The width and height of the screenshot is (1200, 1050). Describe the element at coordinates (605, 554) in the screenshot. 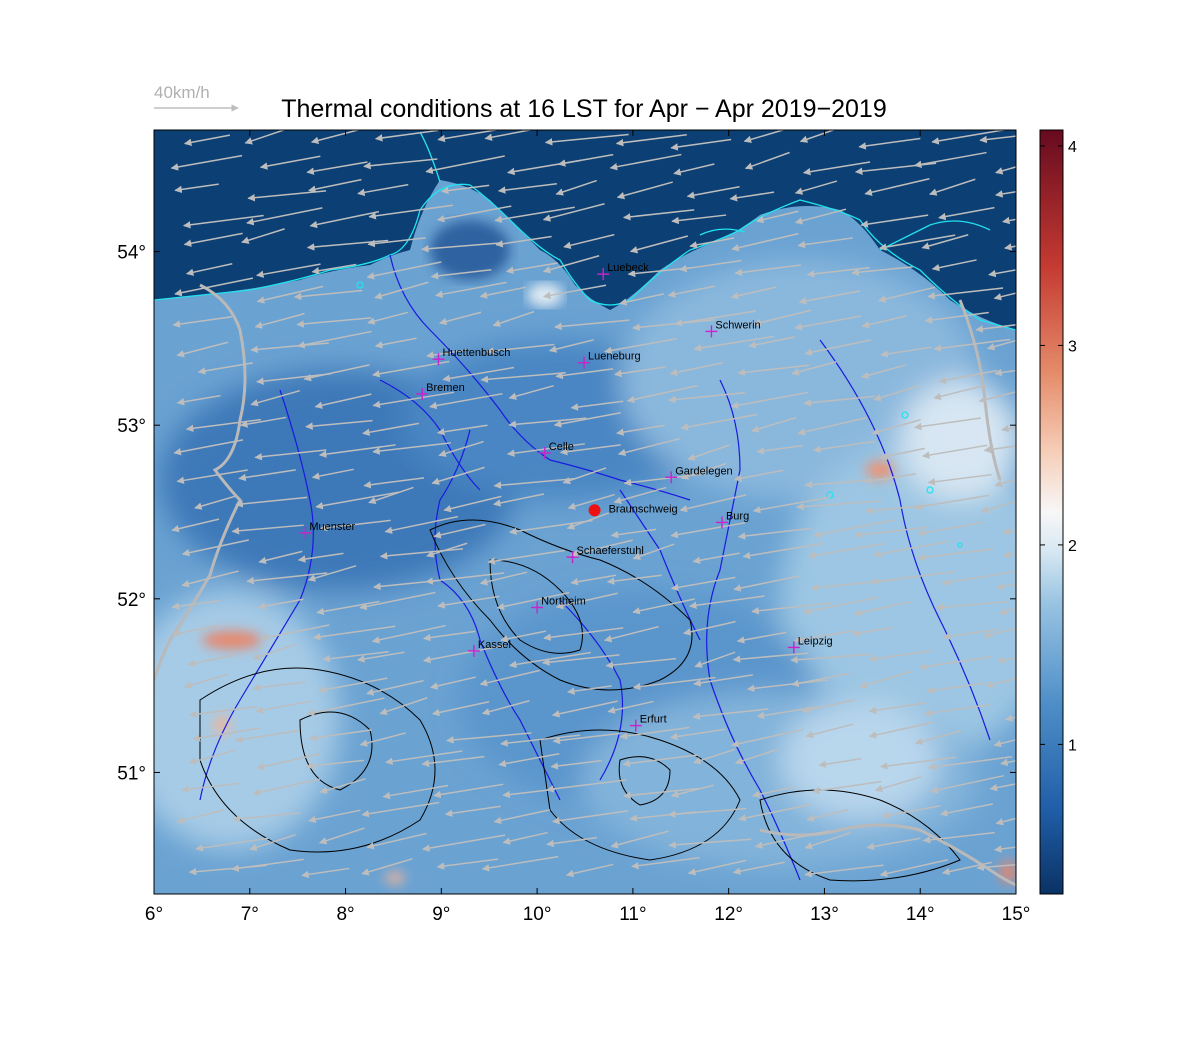

I see `city-marker: Schaeferstuhl` at that location.